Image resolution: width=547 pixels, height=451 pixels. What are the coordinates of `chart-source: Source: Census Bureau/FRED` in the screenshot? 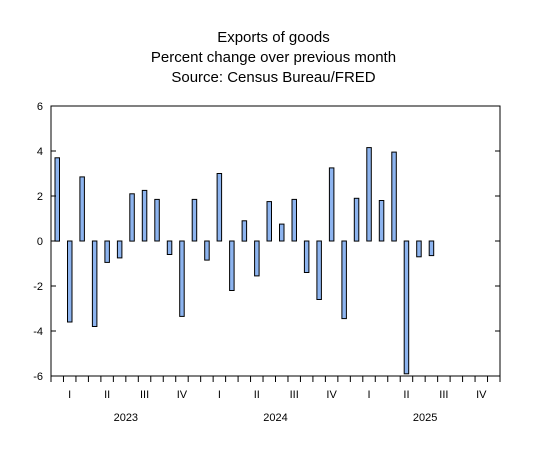 It's located at (273, 77).